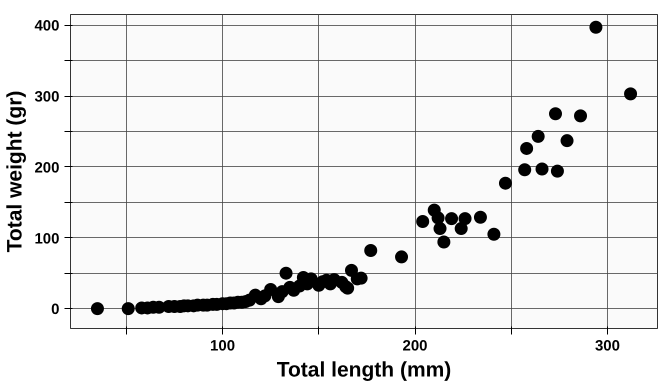  What do you see at coordinates (14, 171) in the screenshot?
I see `y-axis-title: Total weight (gr)` at bounding box center [14, 171].